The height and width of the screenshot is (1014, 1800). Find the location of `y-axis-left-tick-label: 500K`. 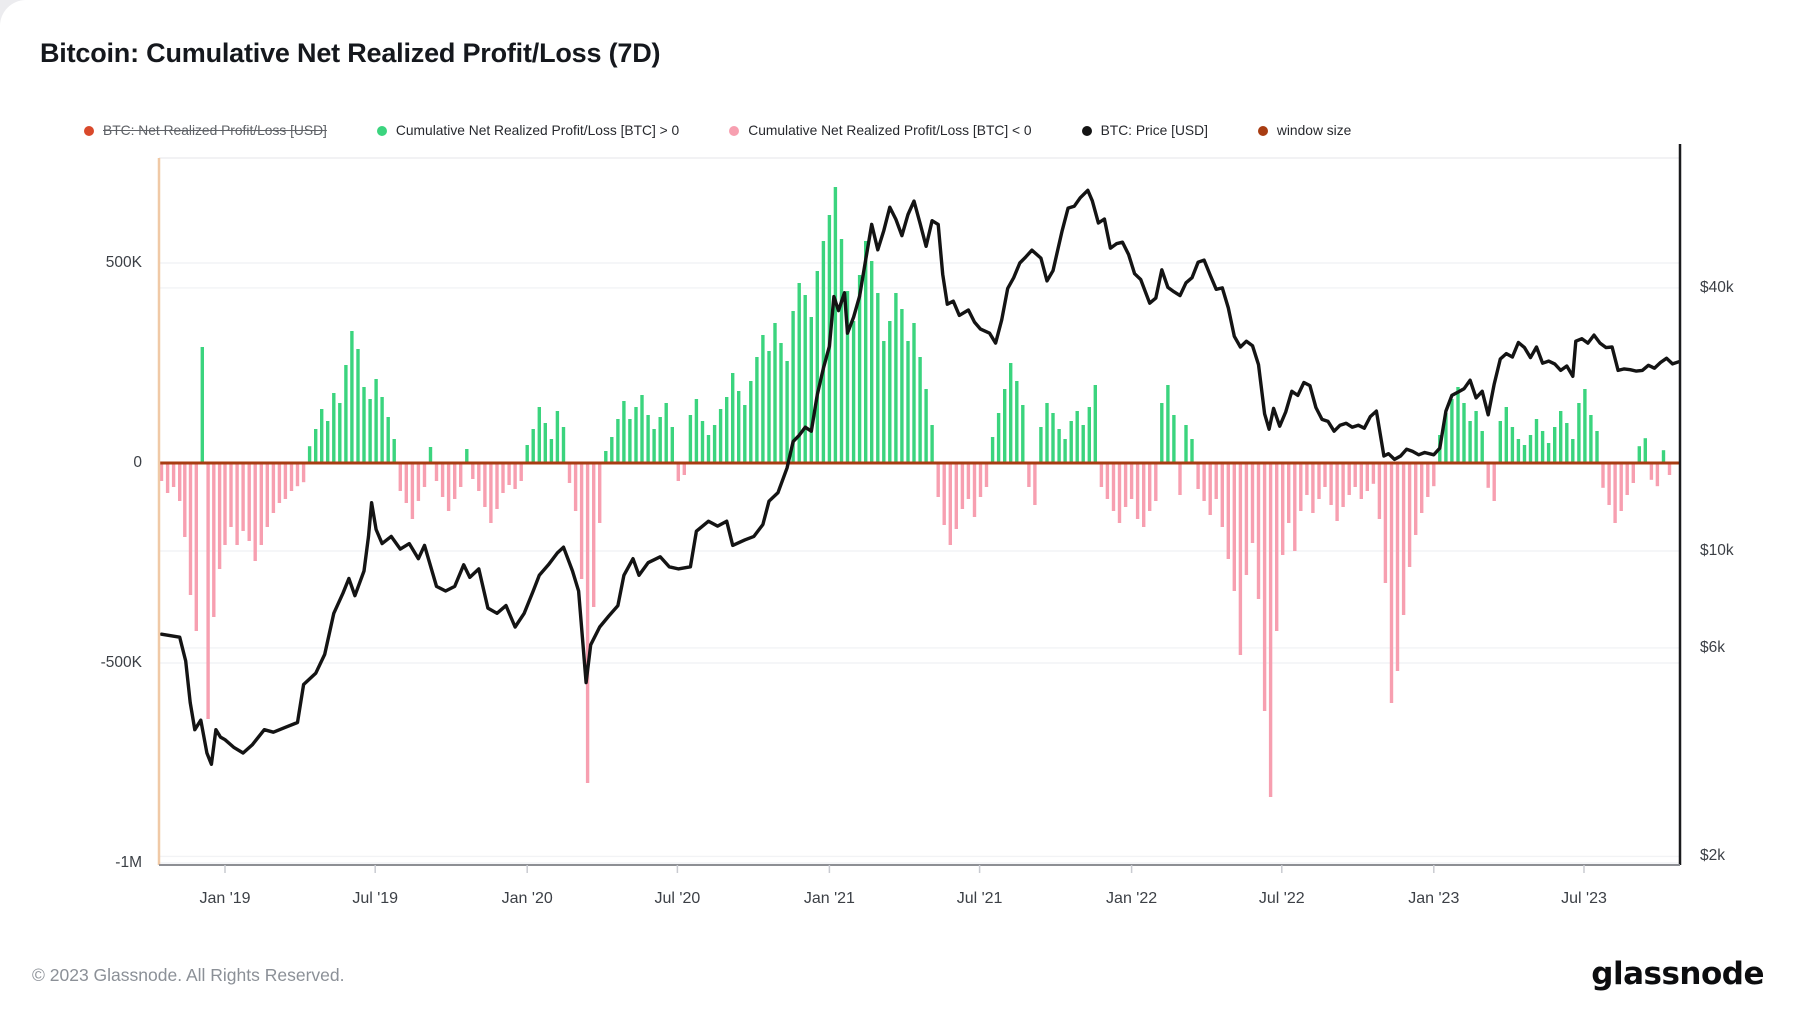

y-axis-left-tick-label: 500K is located at coordinates (123, 262).